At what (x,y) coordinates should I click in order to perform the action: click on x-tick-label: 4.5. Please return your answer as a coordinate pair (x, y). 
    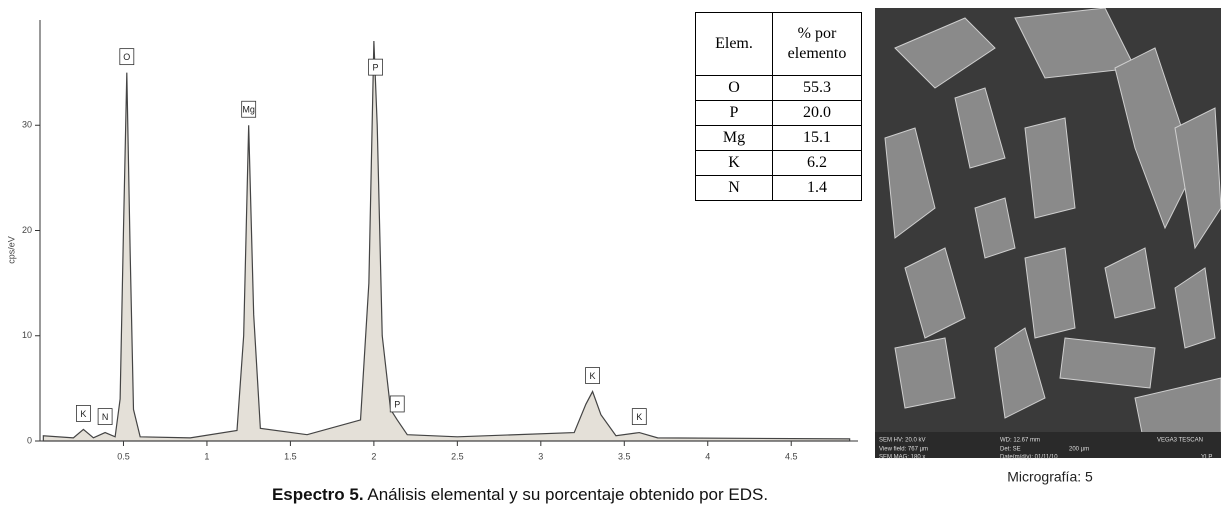
    Looking at the image, I should click on (791, 456).